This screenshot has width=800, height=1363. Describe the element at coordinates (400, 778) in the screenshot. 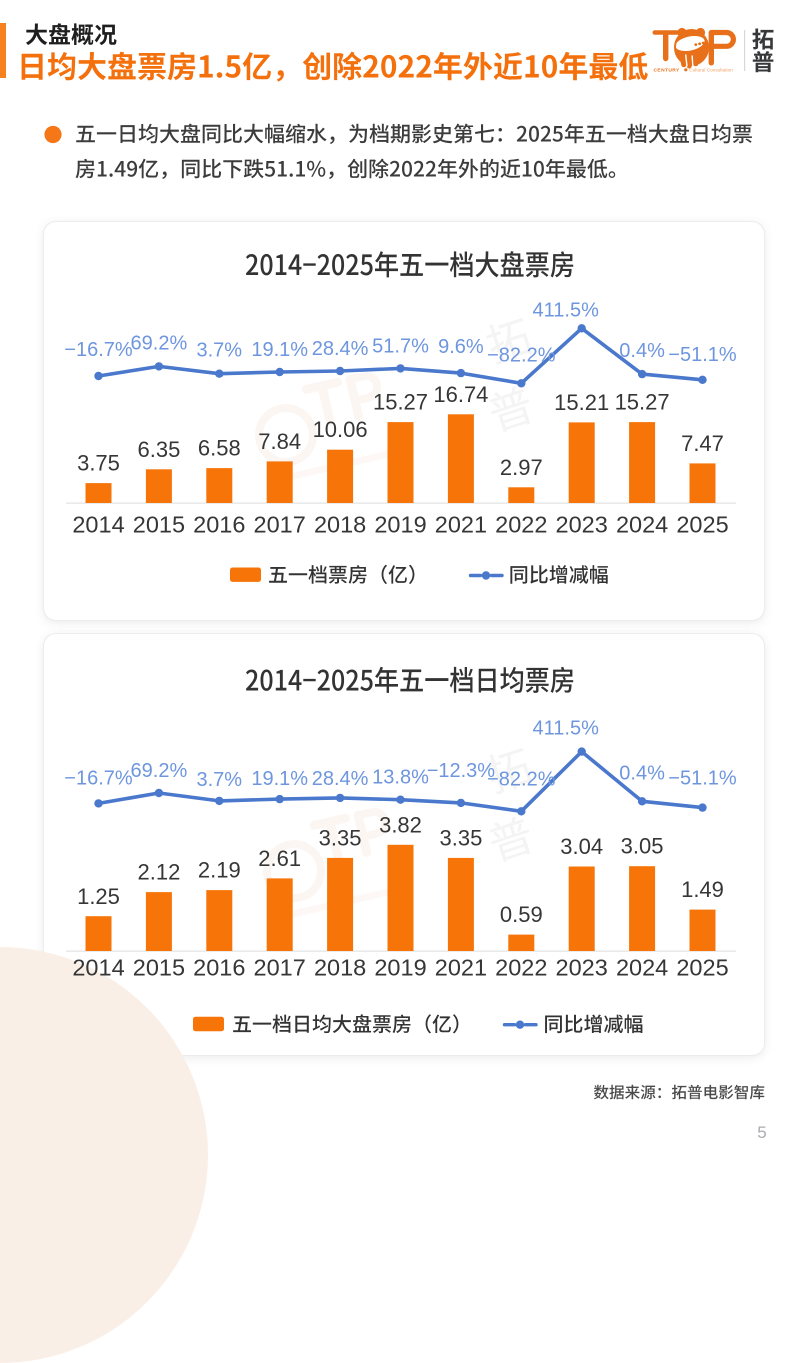

I see `svg-text: 13.8%` at that location.